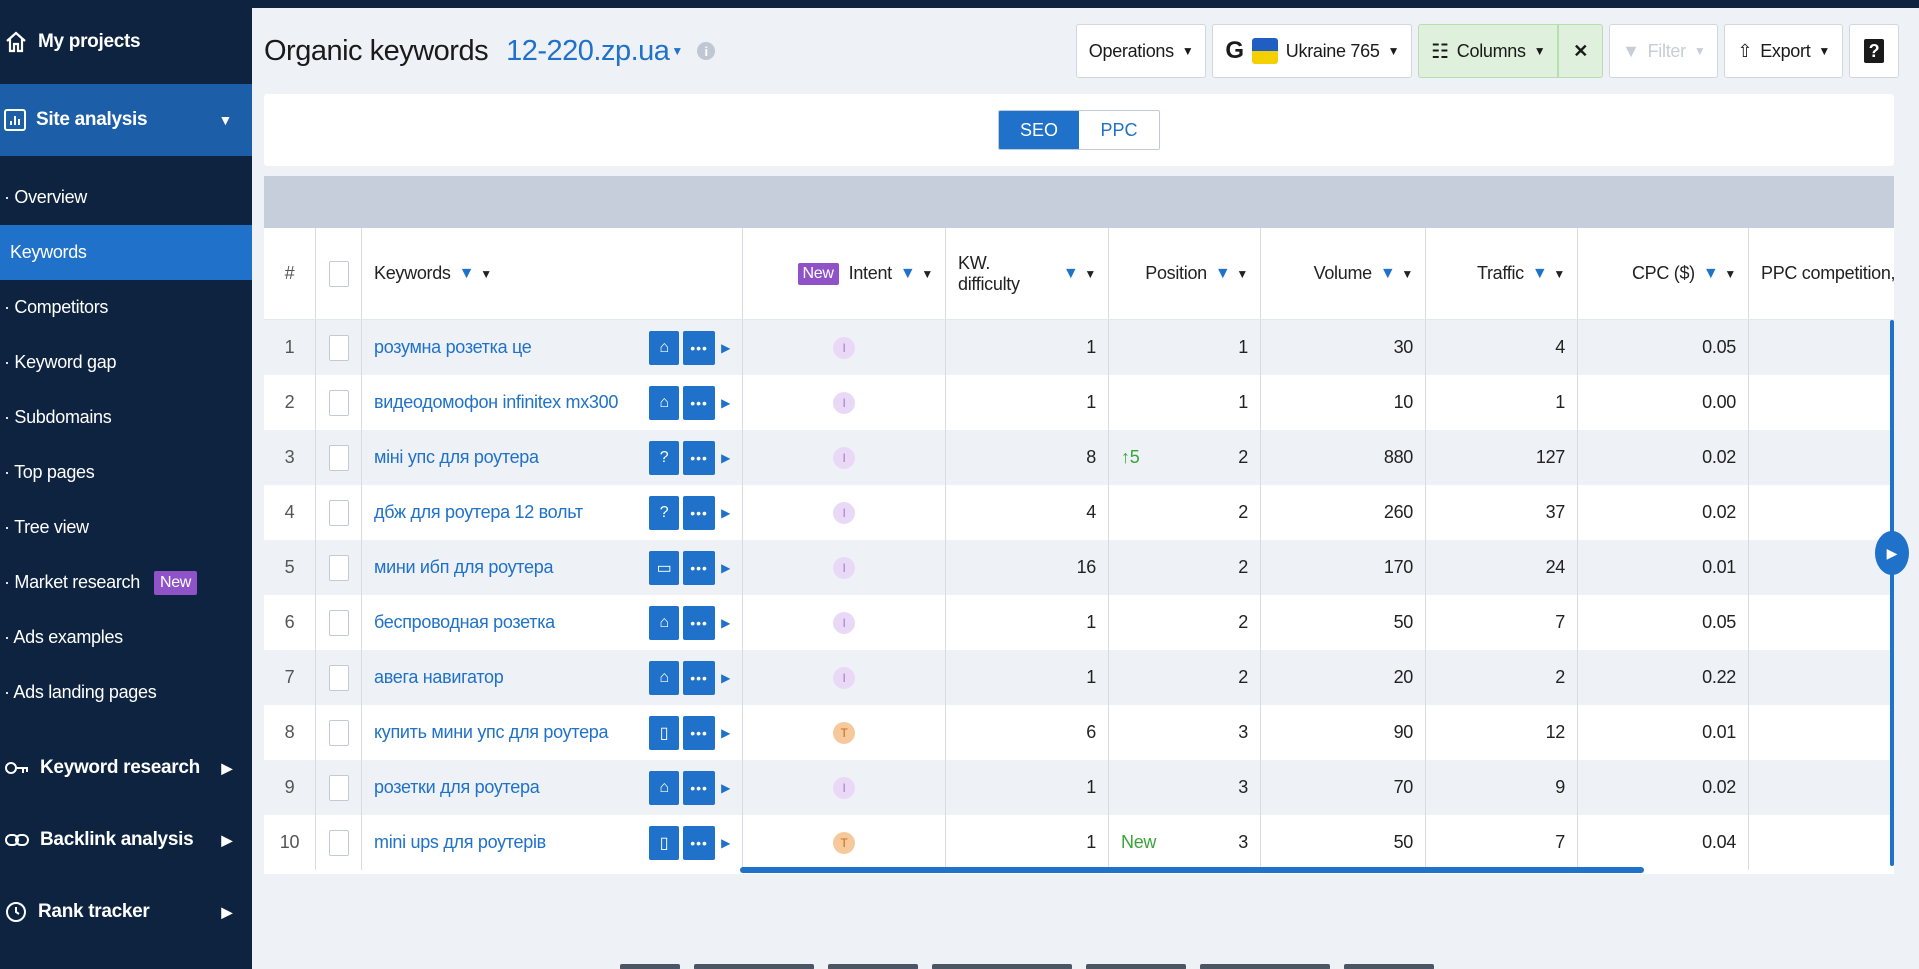 Image resolution: width=1919 pixels, height=969 pixels. What do you see at coordinates (1119, 130) in the screenshot?
I see `tab-ppc: PPC` at bounding box center [1119, 130].